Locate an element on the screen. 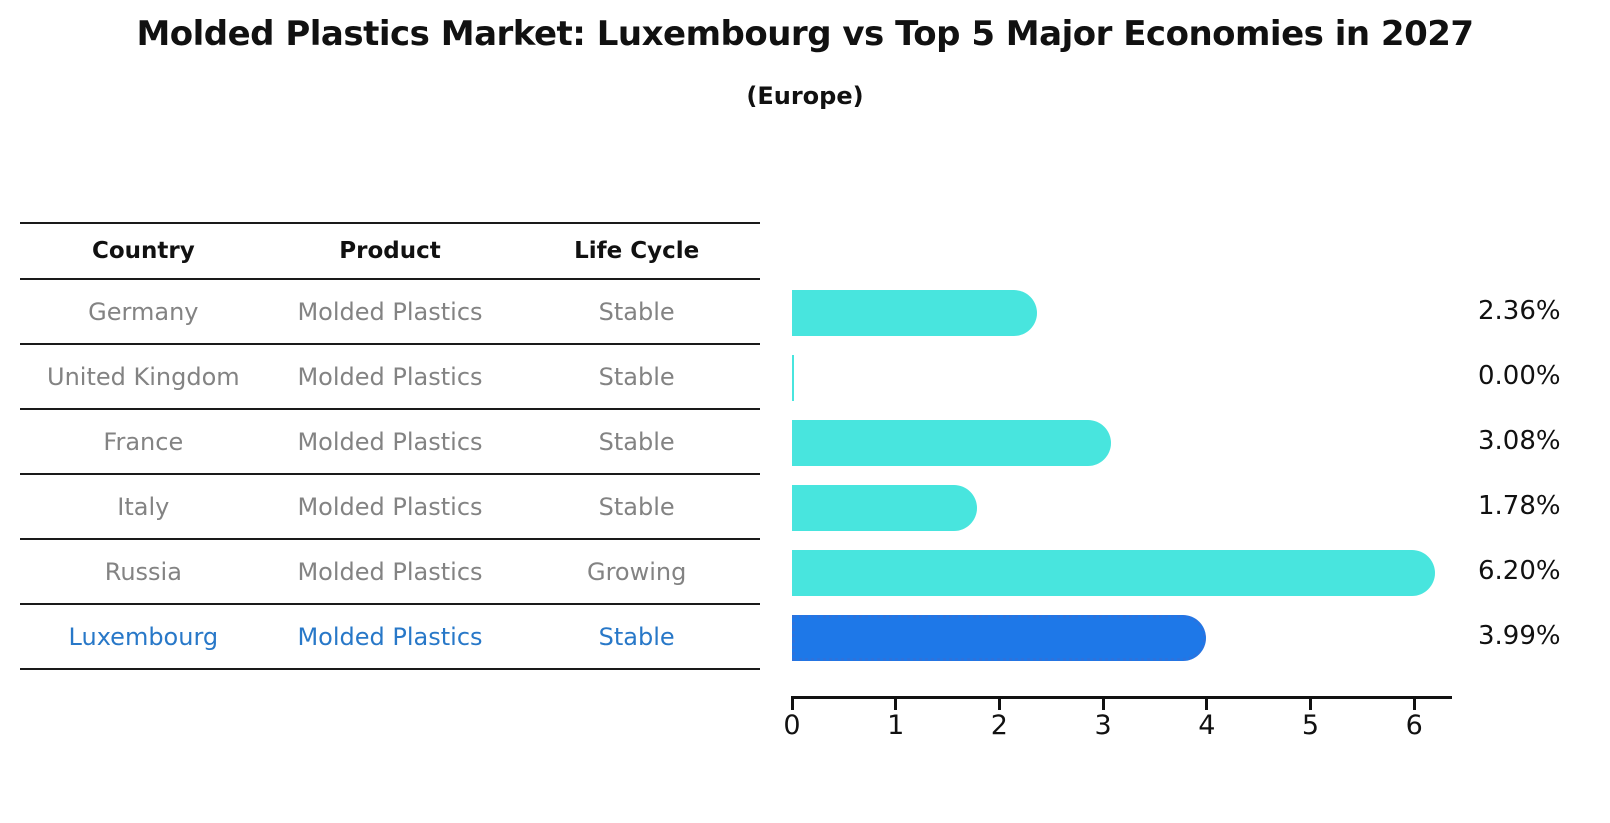  country-cell: Italy is located at coordinates (143, 506).